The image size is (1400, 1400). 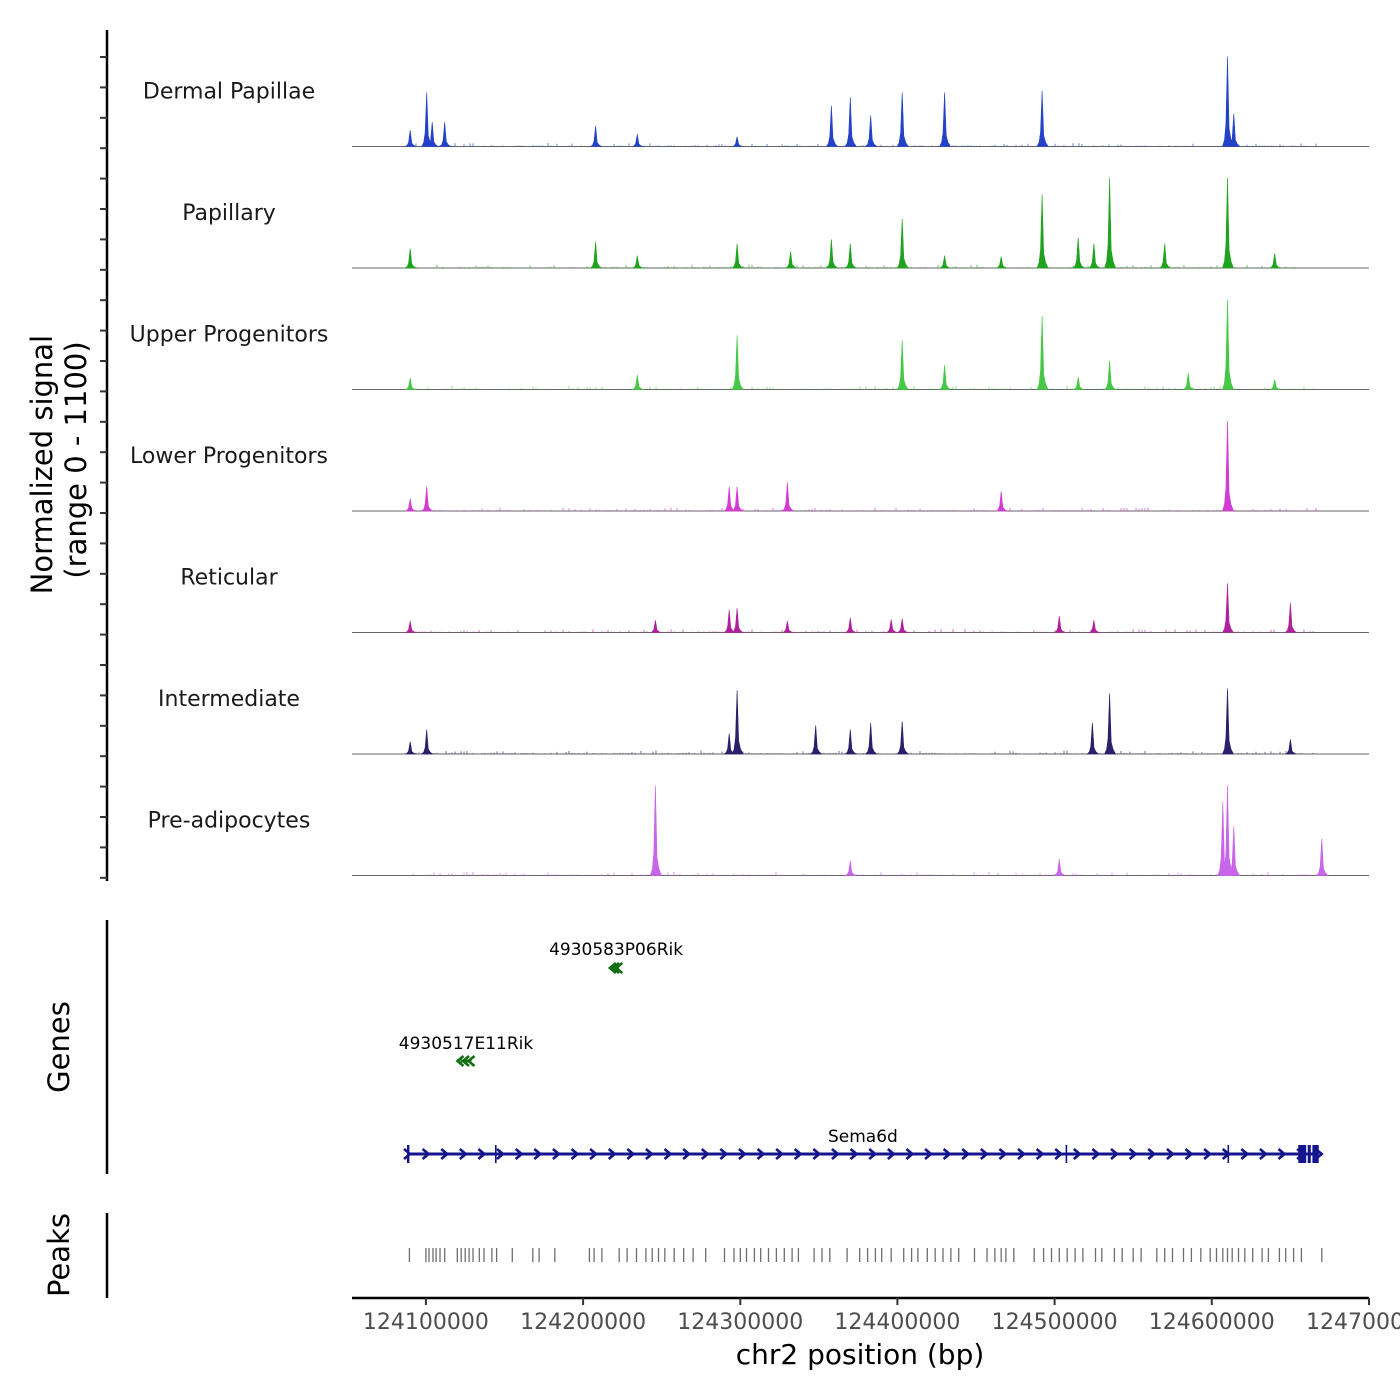 I want to click on x-tick-label: 124300000, so click(x=740, y=1322).